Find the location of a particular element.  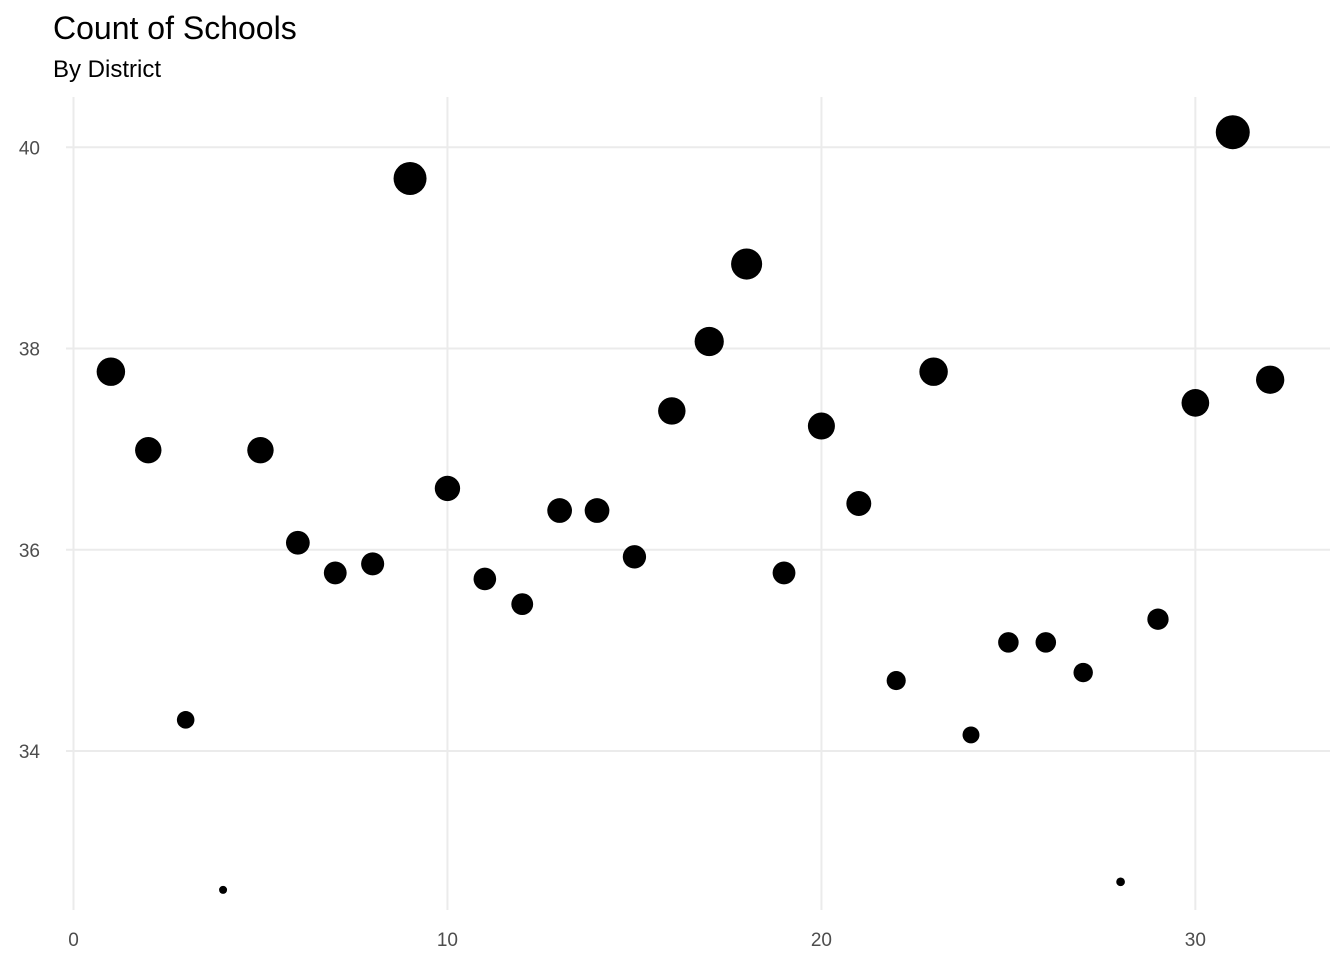

chart-title: Count of Schools is located at coordinates (175, 28).